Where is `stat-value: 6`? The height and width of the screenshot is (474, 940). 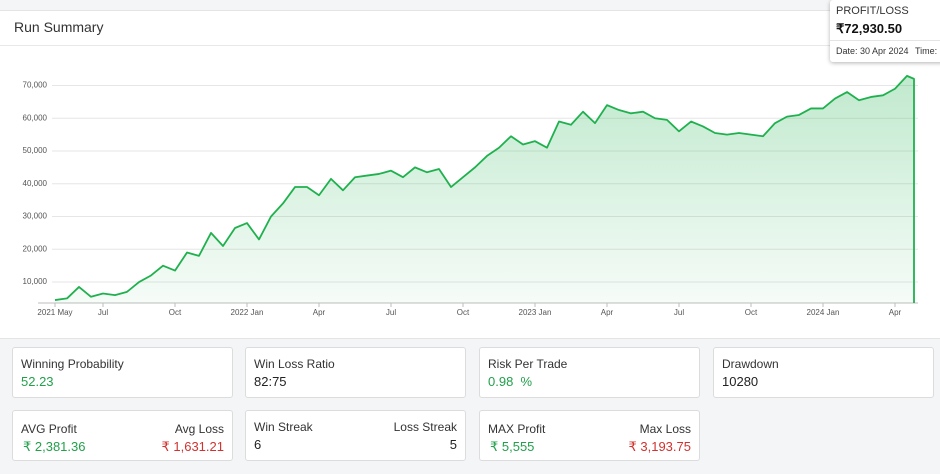
stat-value: 6 is located at coordinates (258, 444).